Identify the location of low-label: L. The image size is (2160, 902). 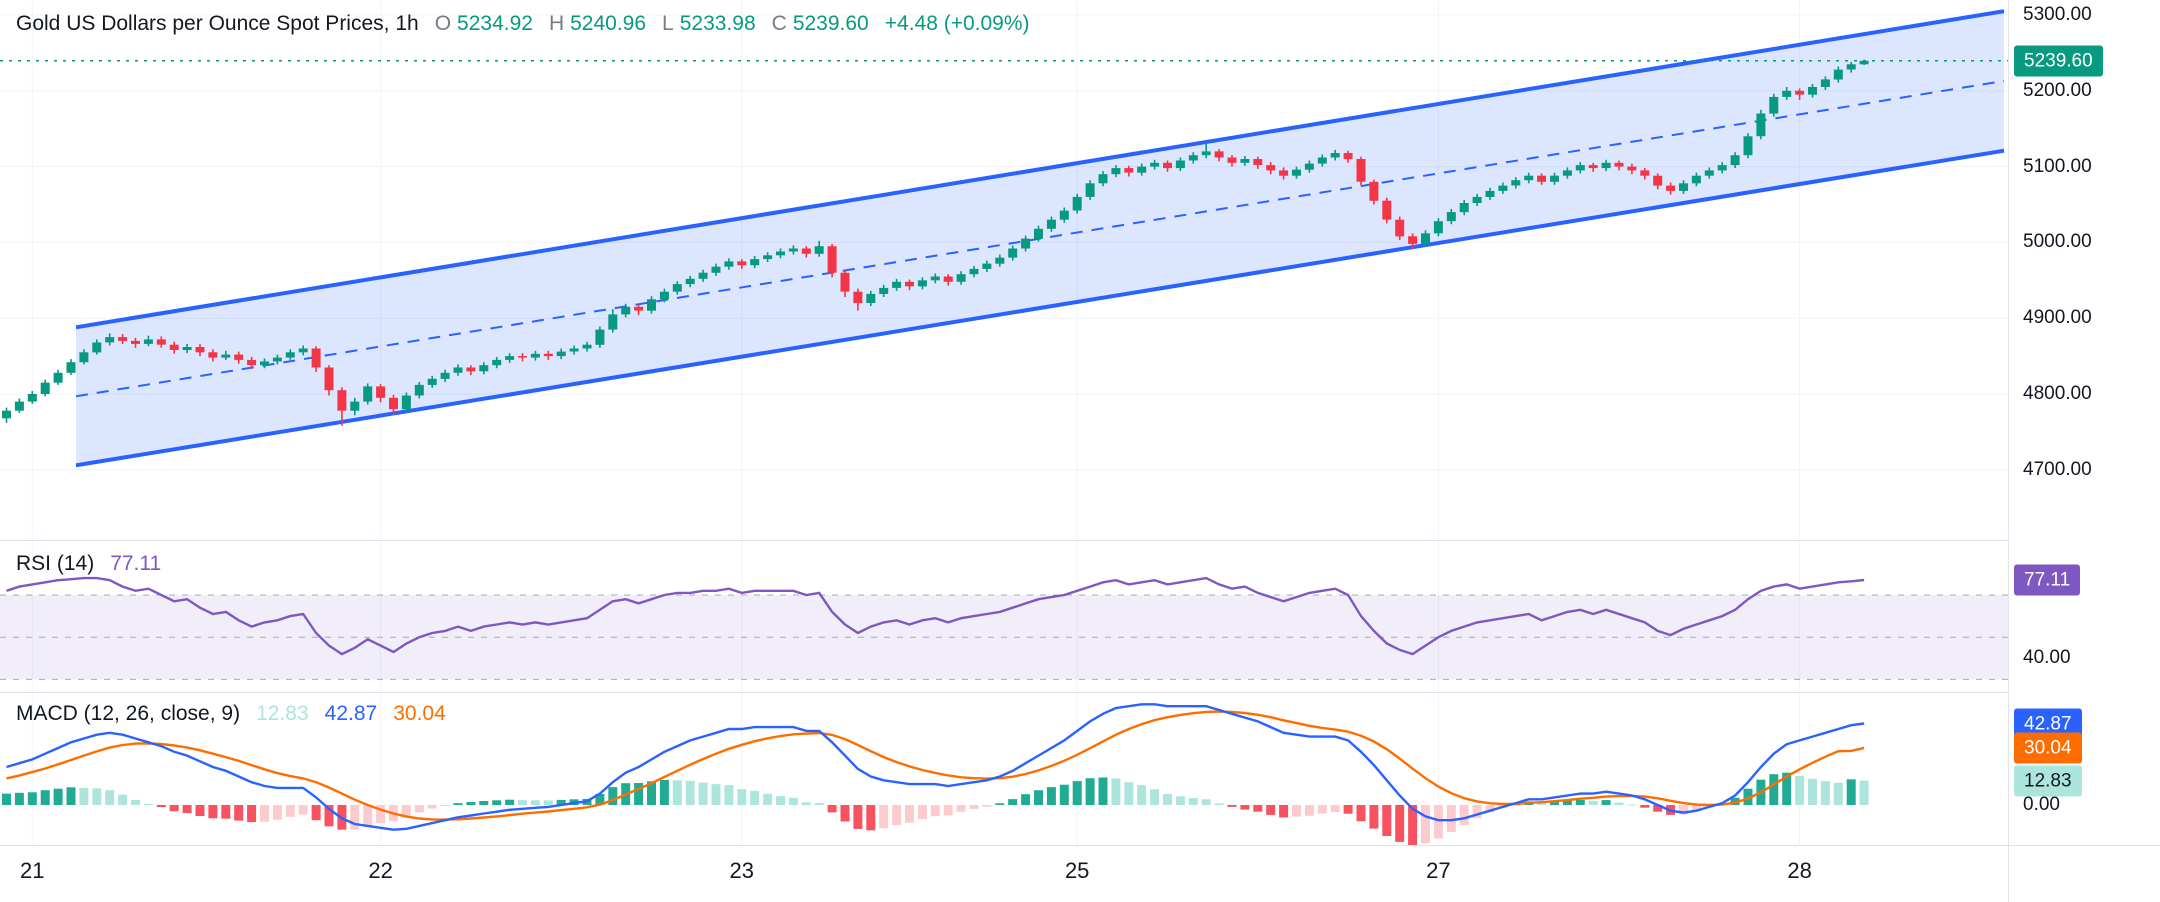
(668, 23).